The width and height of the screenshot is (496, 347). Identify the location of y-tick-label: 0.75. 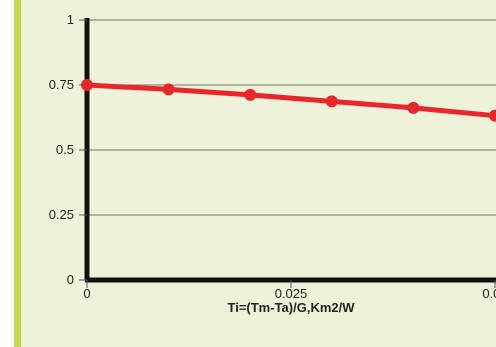
(61, 84).